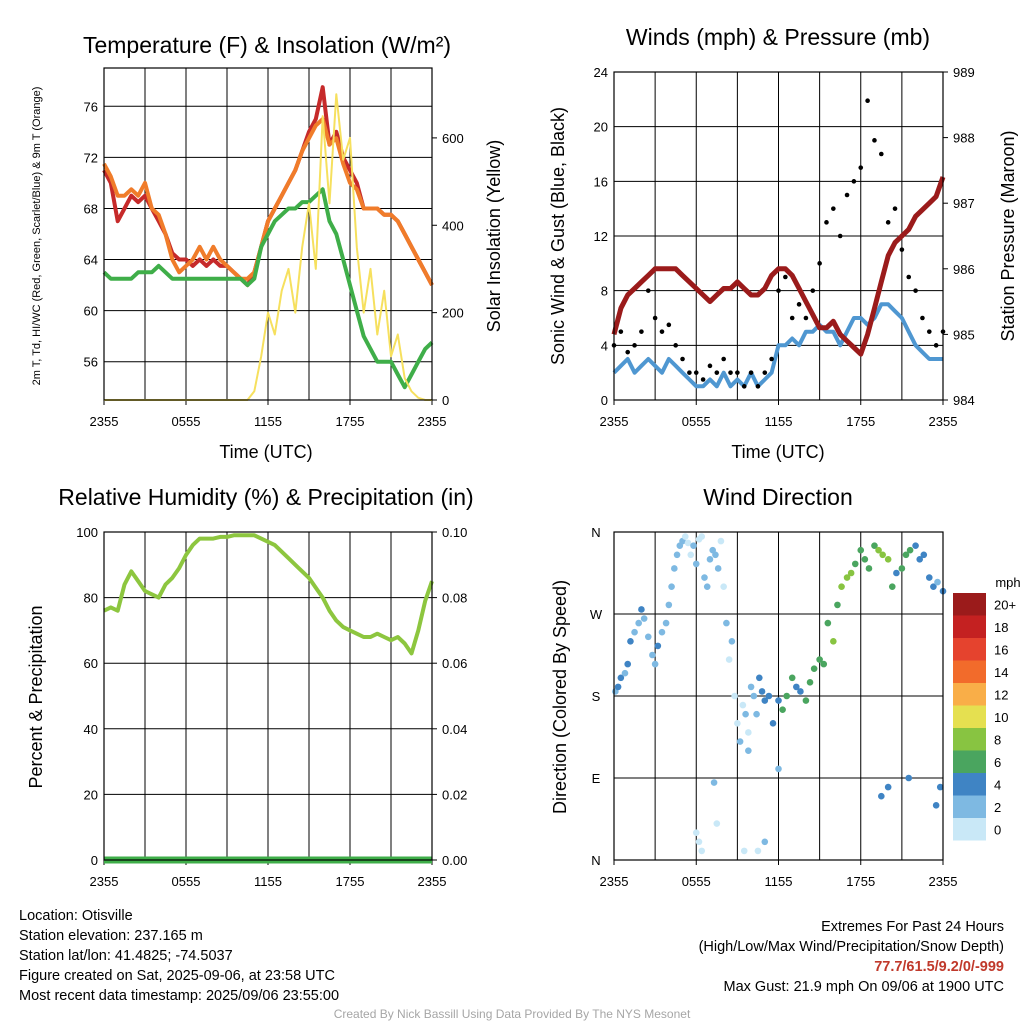 Image resolution: width=1024 pixels, height=1024 pixels. What do you see at coordinates (453, 225) in the screenshot?
I see `y2-tick-label: 400` at bounding box center [453, 225].